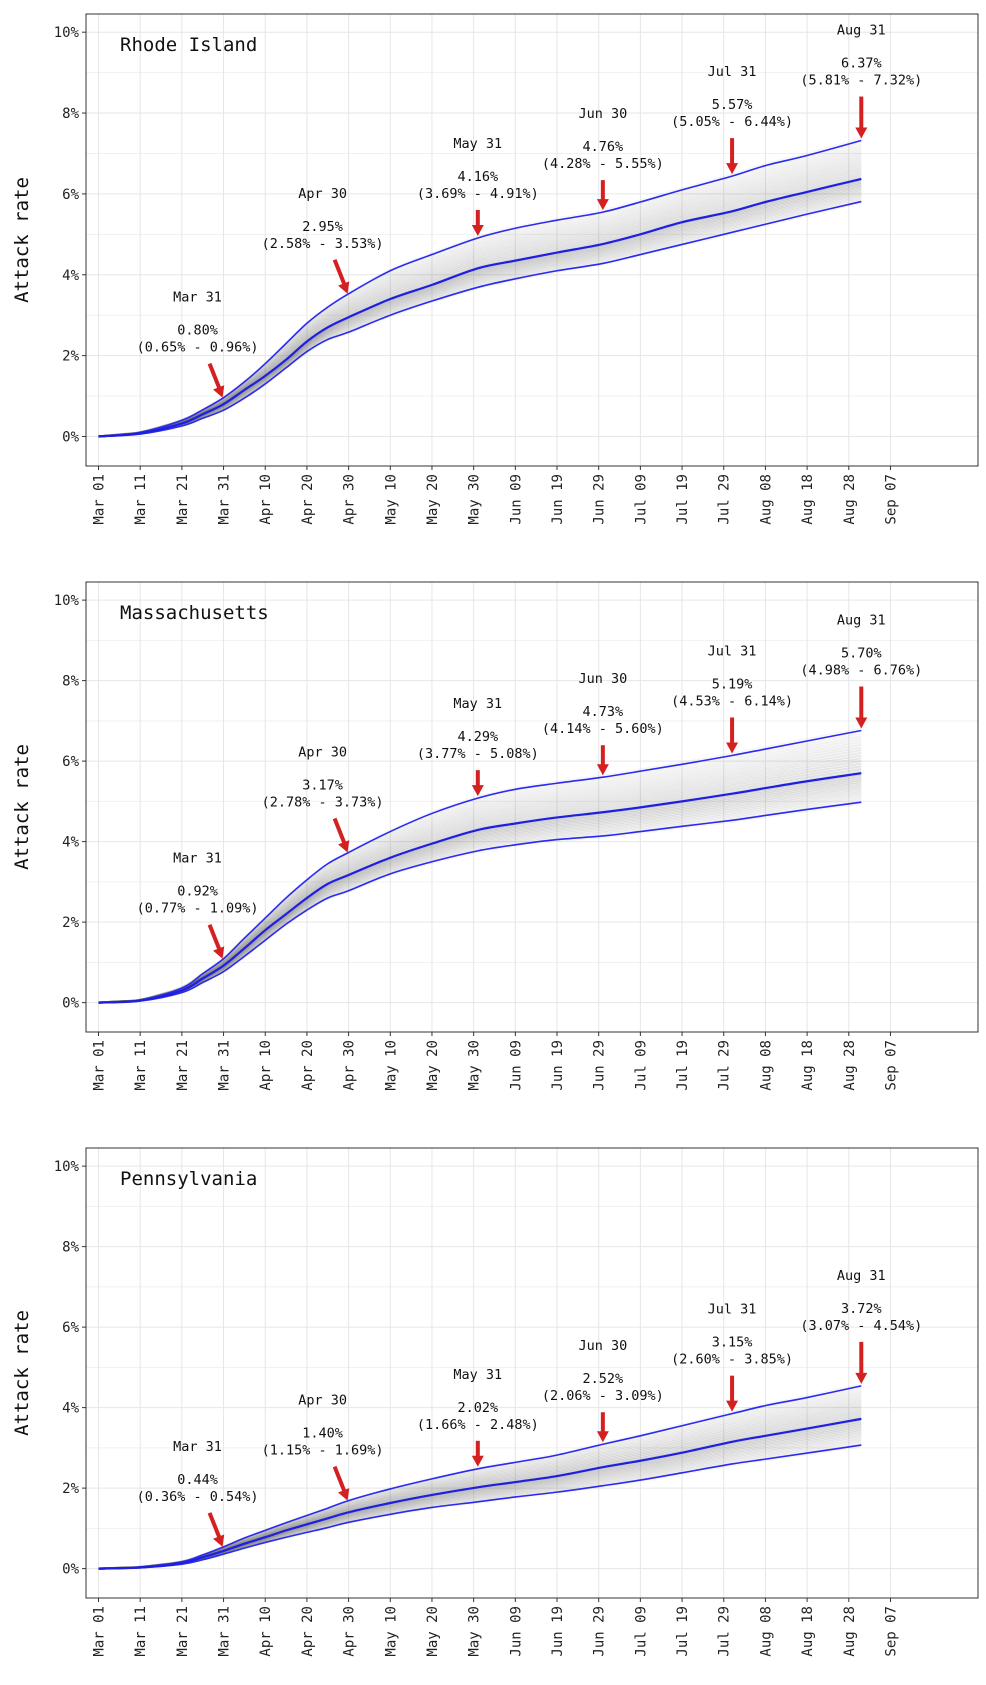 Image resolution: width=986 pixels, height=1685 pixels. Describe the element at coordinates (198, 909) in the screenshot. I see `annotation-ci: (0.77% - 1.09%)` at that location.